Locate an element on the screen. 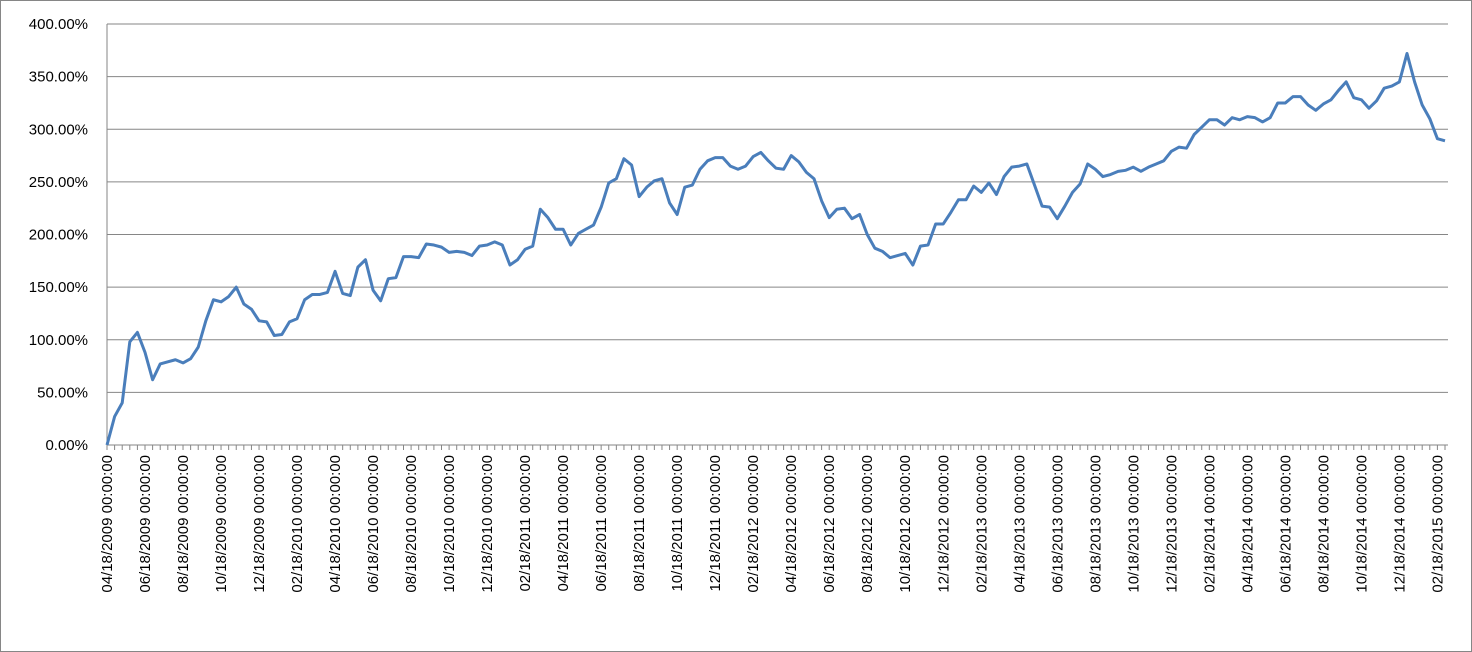 This screenshot has width=1472, height=652. x-tick-label: 10/18/2010 00:00:00 is located at coordinates (449, 524).